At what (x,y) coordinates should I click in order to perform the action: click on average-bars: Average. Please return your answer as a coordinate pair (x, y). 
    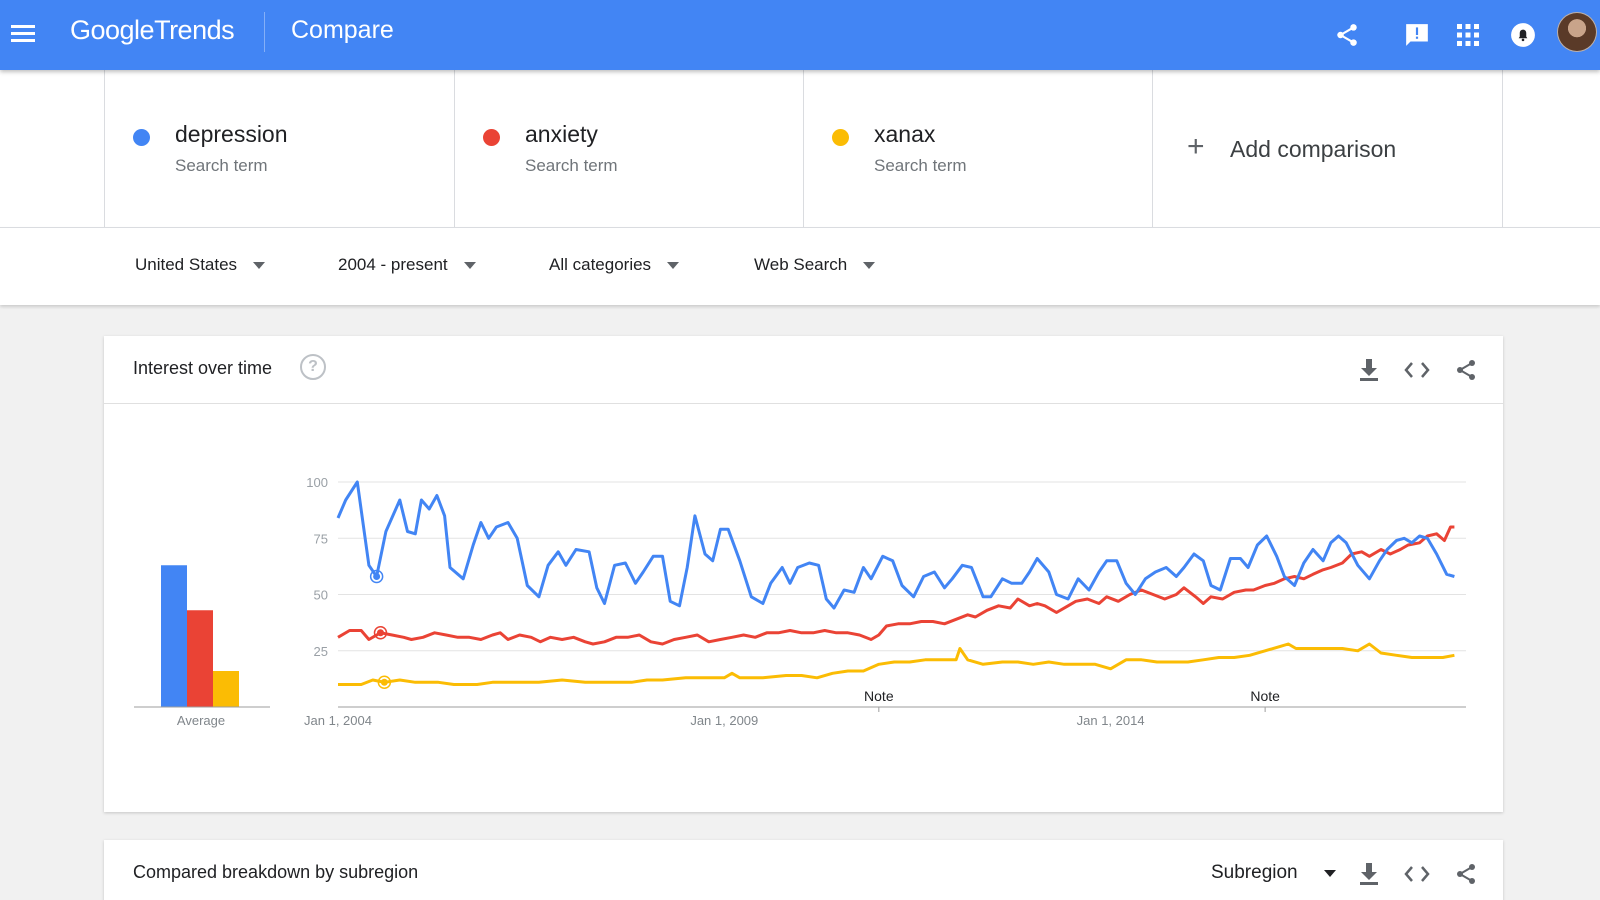
    Looking at the image, I should click on (202, 646).